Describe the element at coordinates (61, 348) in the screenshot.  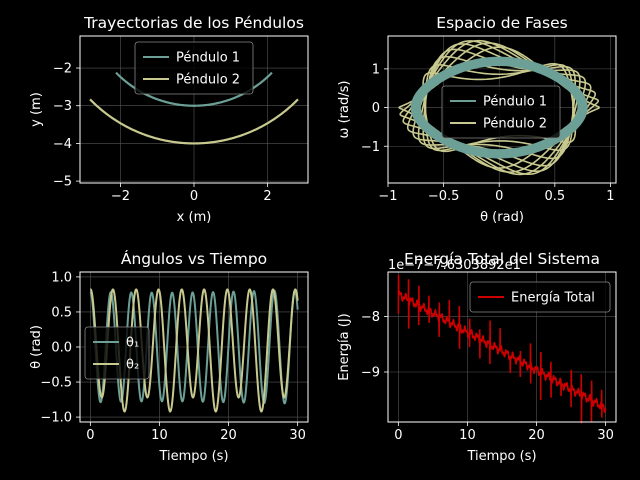
I see `y-tick-label: 0.0` at that location.